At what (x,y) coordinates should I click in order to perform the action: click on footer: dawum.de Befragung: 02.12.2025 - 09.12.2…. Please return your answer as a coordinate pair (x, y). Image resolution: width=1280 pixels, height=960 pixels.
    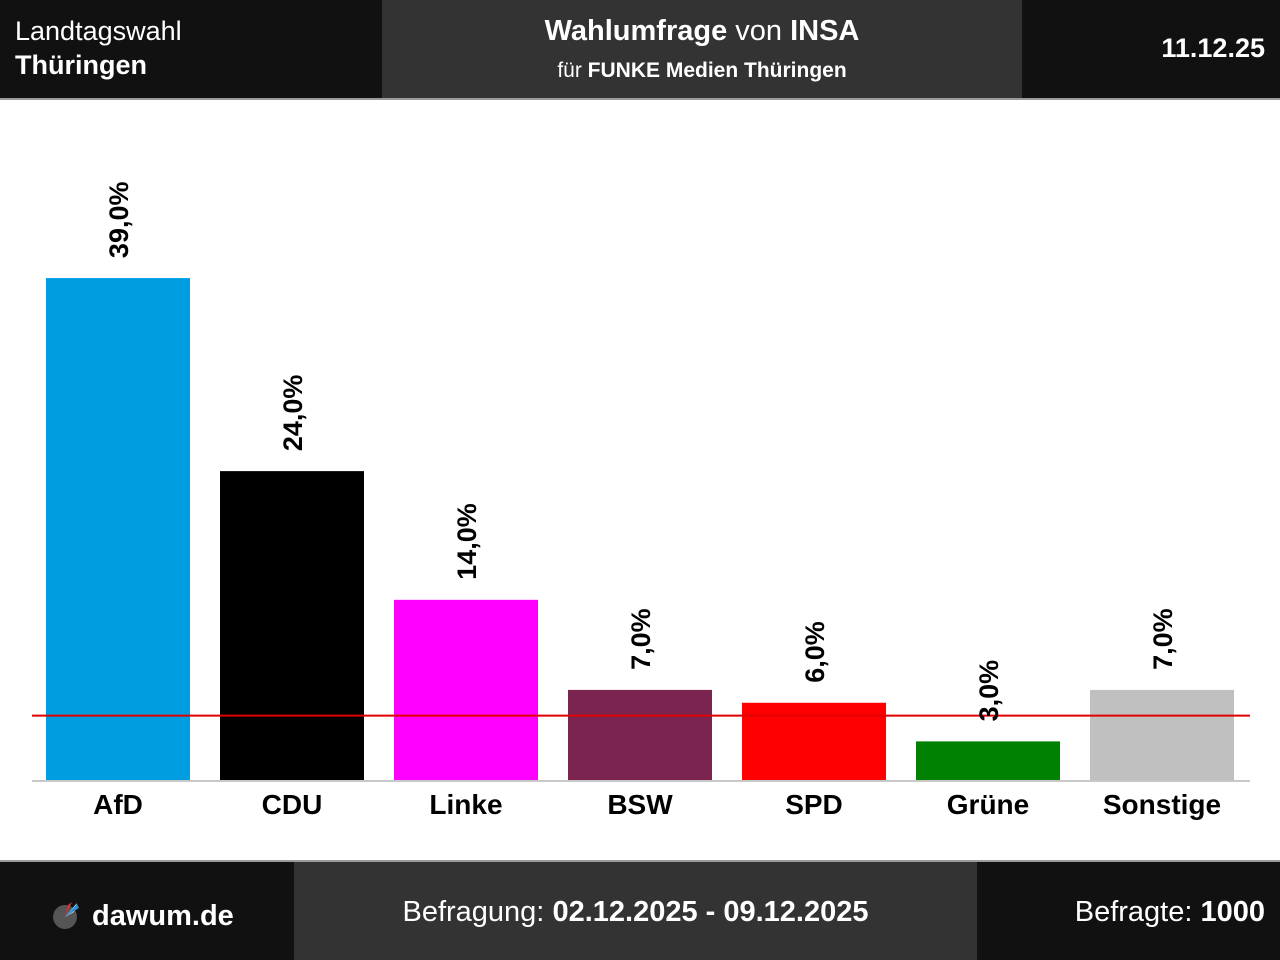
    Looking at the image, I should click on (640, 910).